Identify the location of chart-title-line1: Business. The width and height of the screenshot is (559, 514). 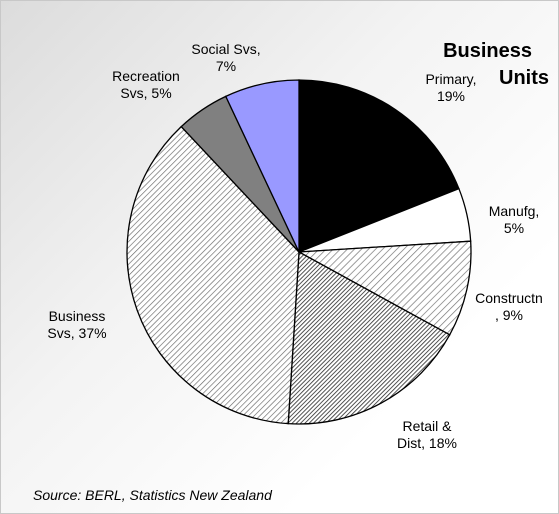
(487, 51).